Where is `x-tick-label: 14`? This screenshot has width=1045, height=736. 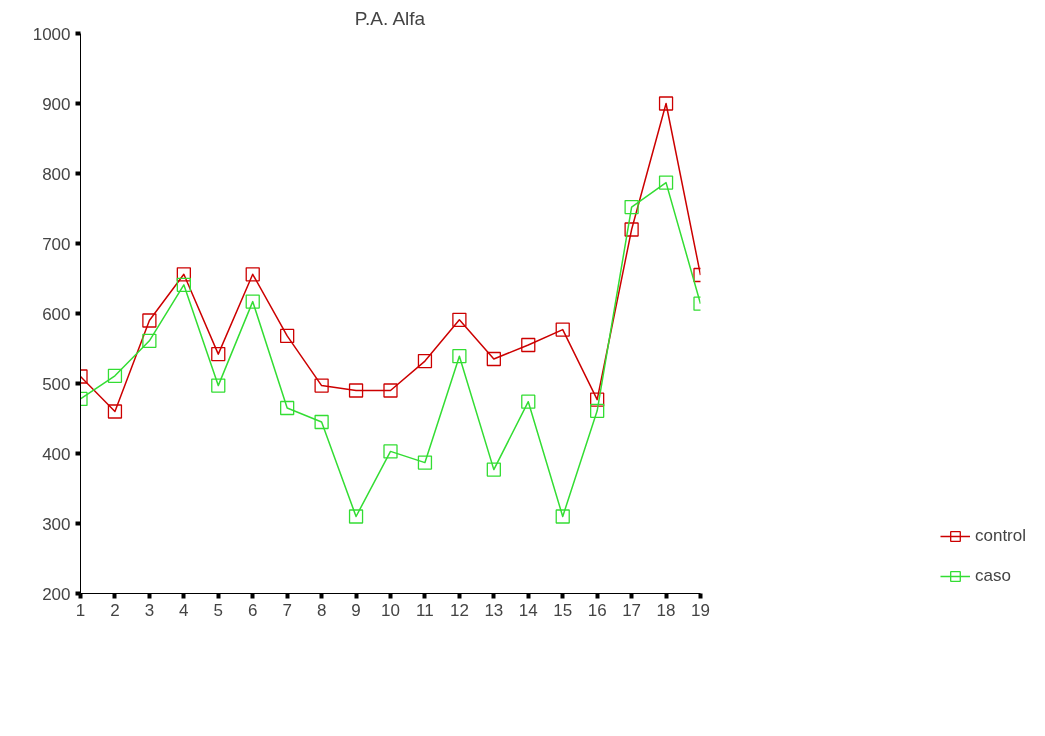
x-tick-label: 14 is located at coordinates (528, 610).